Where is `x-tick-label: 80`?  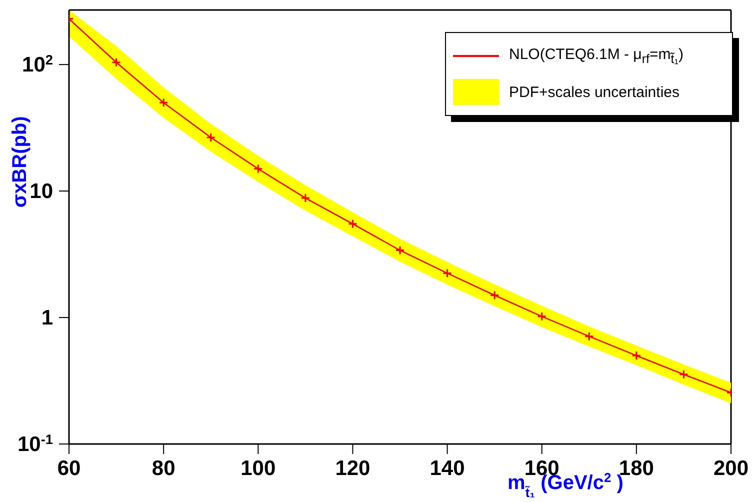 x-tick-label: 80 is located at coordinates (164, 468).